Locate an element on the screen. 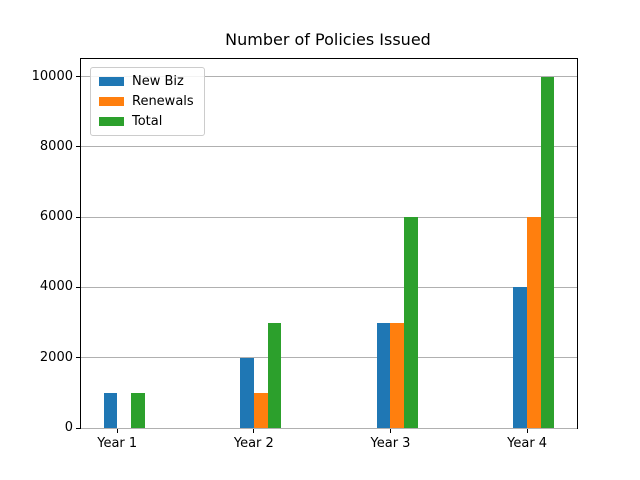 This screenshot has height=480, width=640. y-tick-label: 2000 is located at coordinates (56, 357).